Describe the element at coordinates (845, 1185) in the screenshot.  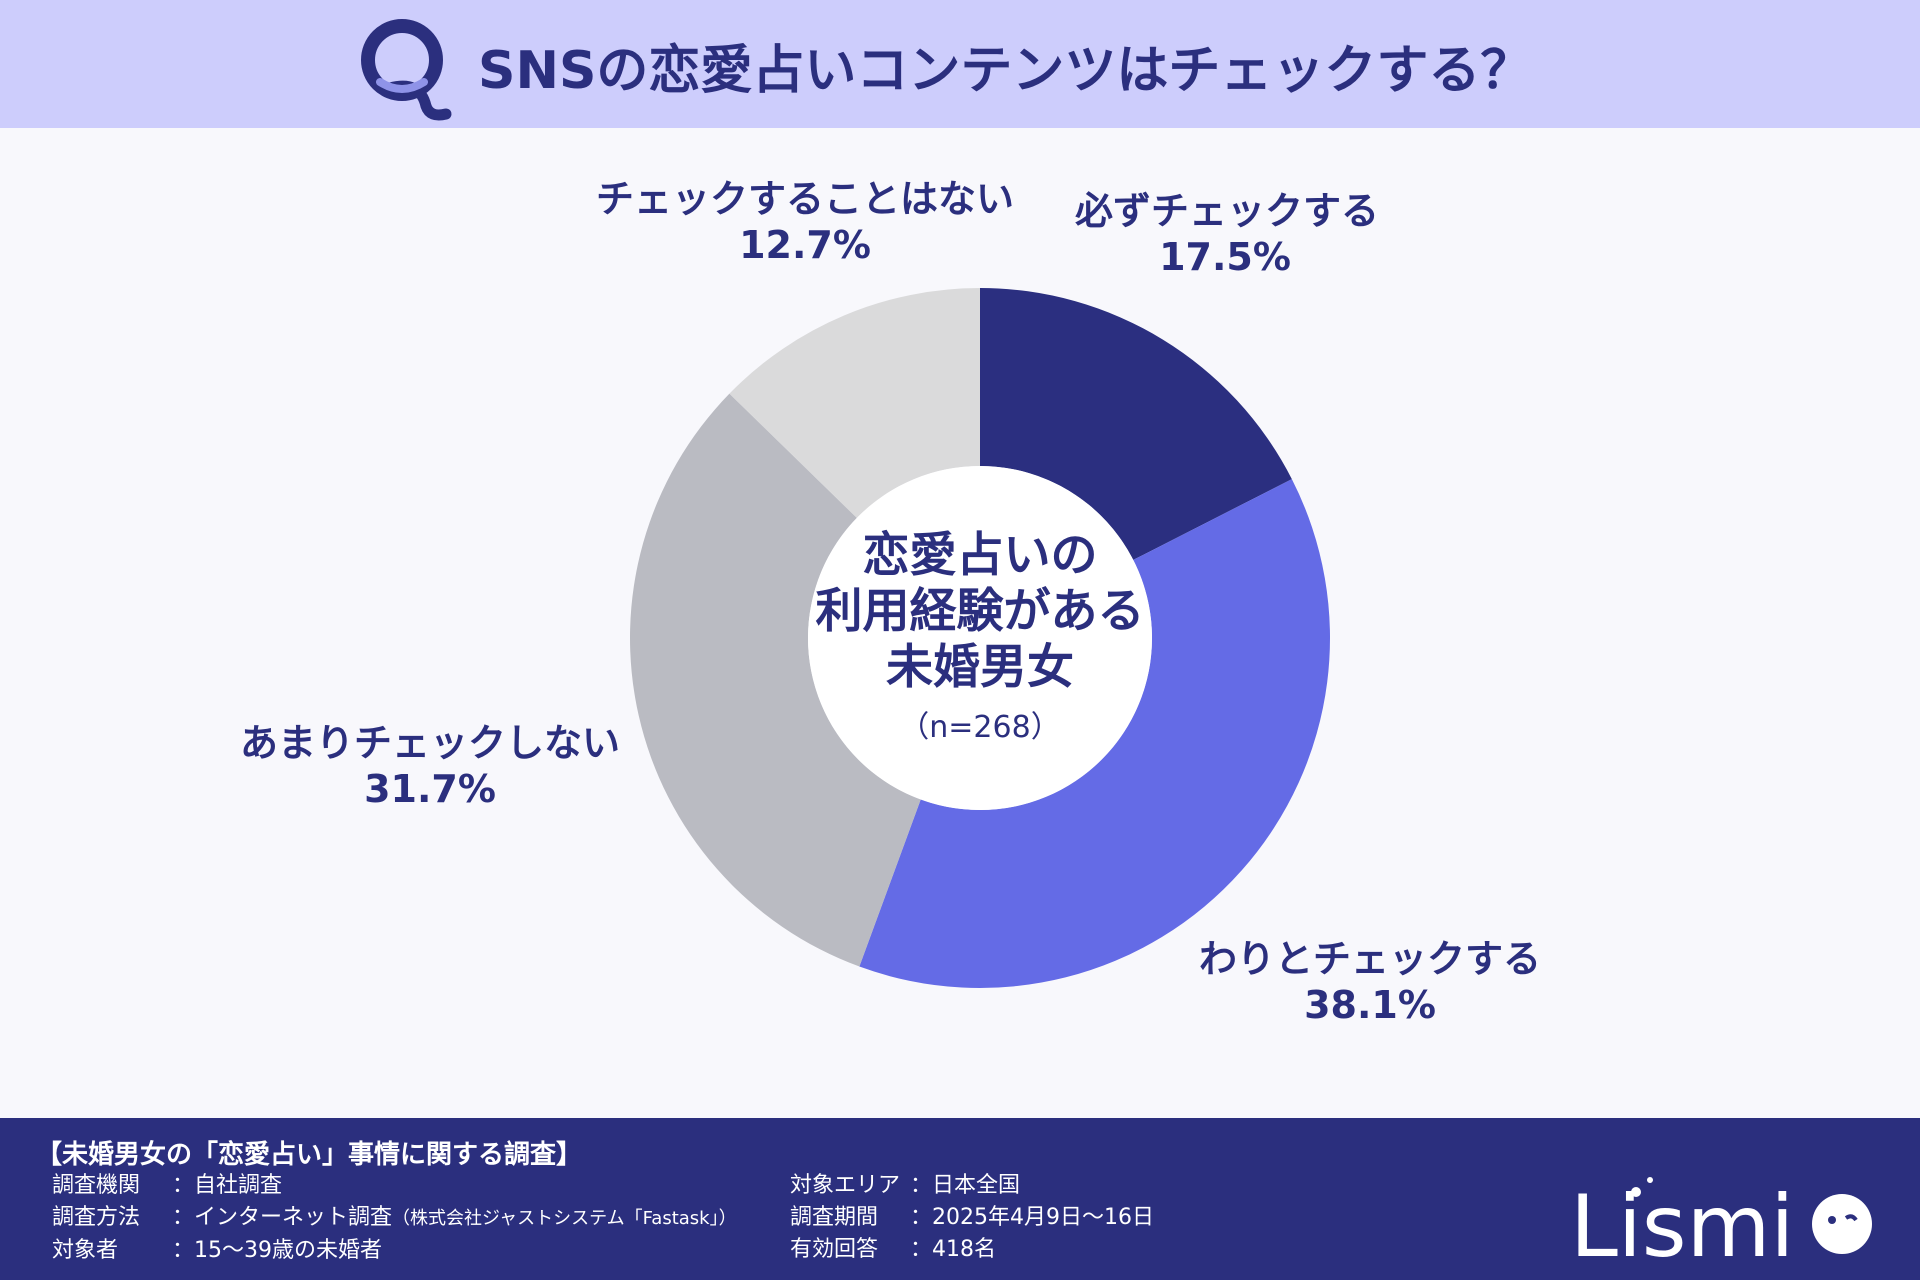
I see `info-key: 対象エリア` at that location.